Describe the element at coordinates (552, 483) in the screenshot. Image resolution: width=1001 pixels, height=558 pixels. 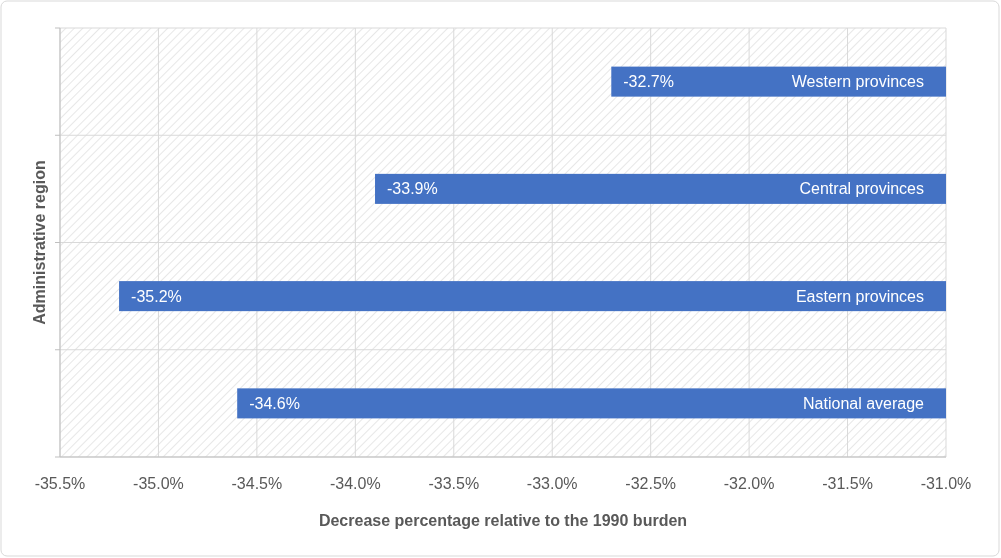
I see `x-tick-label: -33.0%` at that location.